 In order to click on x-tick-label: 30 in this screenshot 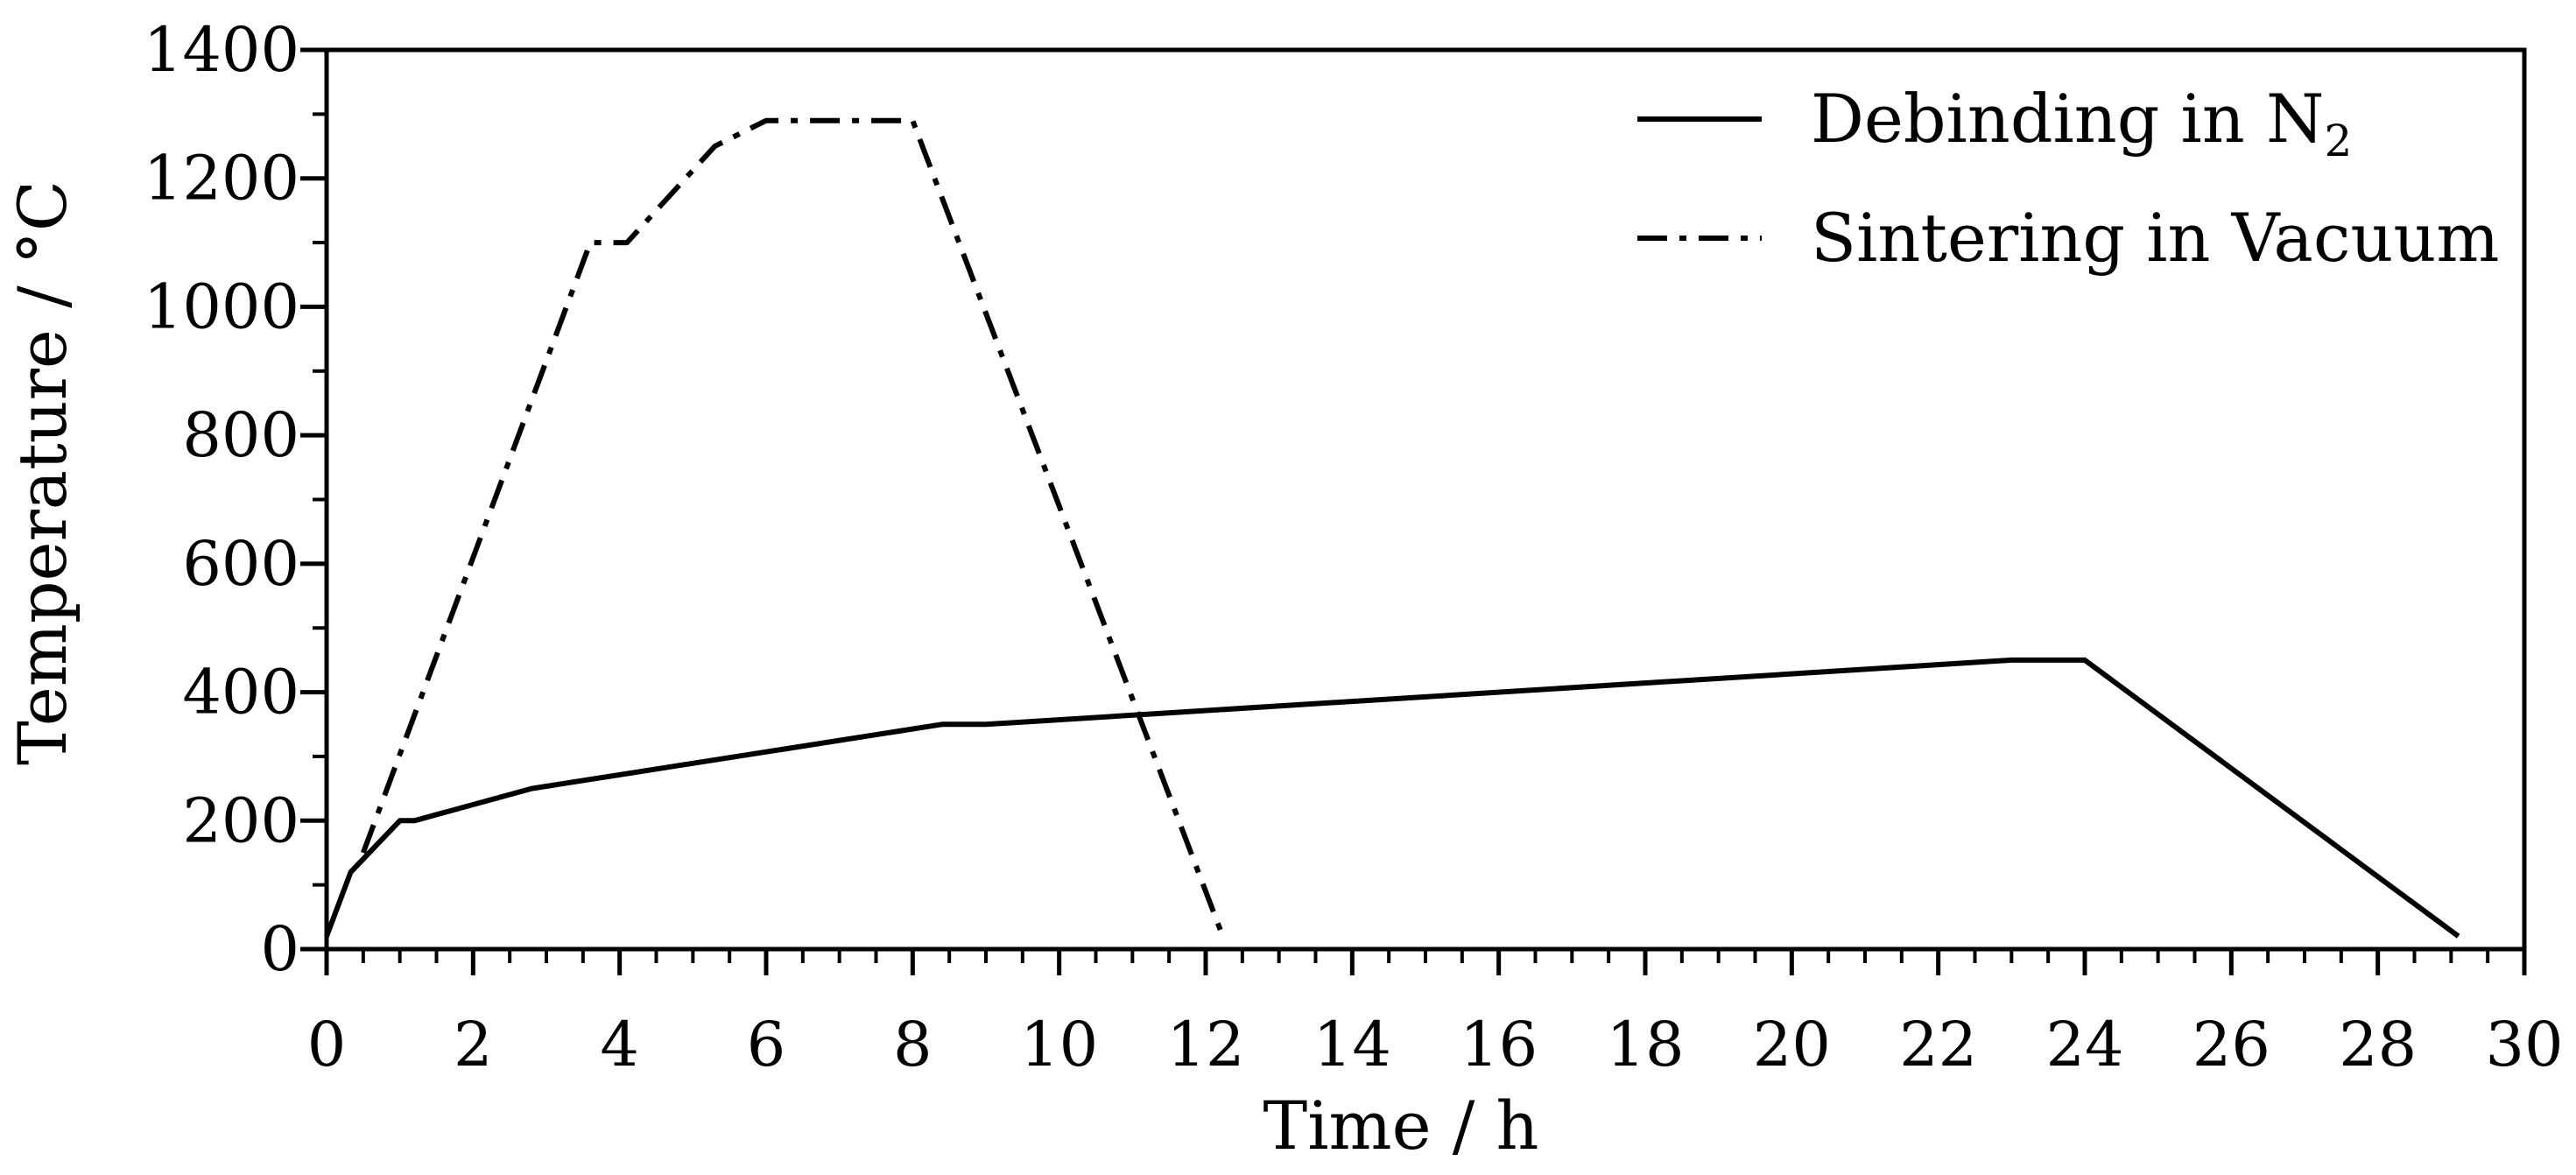, I will do `click(2524, 1044)`.